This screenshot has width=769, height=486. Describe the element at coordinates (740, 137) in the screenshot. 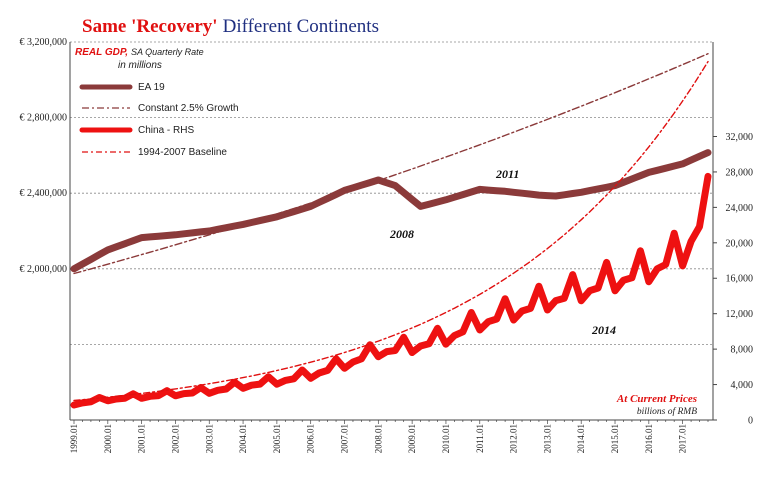

I see `y-right-tick-label: 32,000` at that location.